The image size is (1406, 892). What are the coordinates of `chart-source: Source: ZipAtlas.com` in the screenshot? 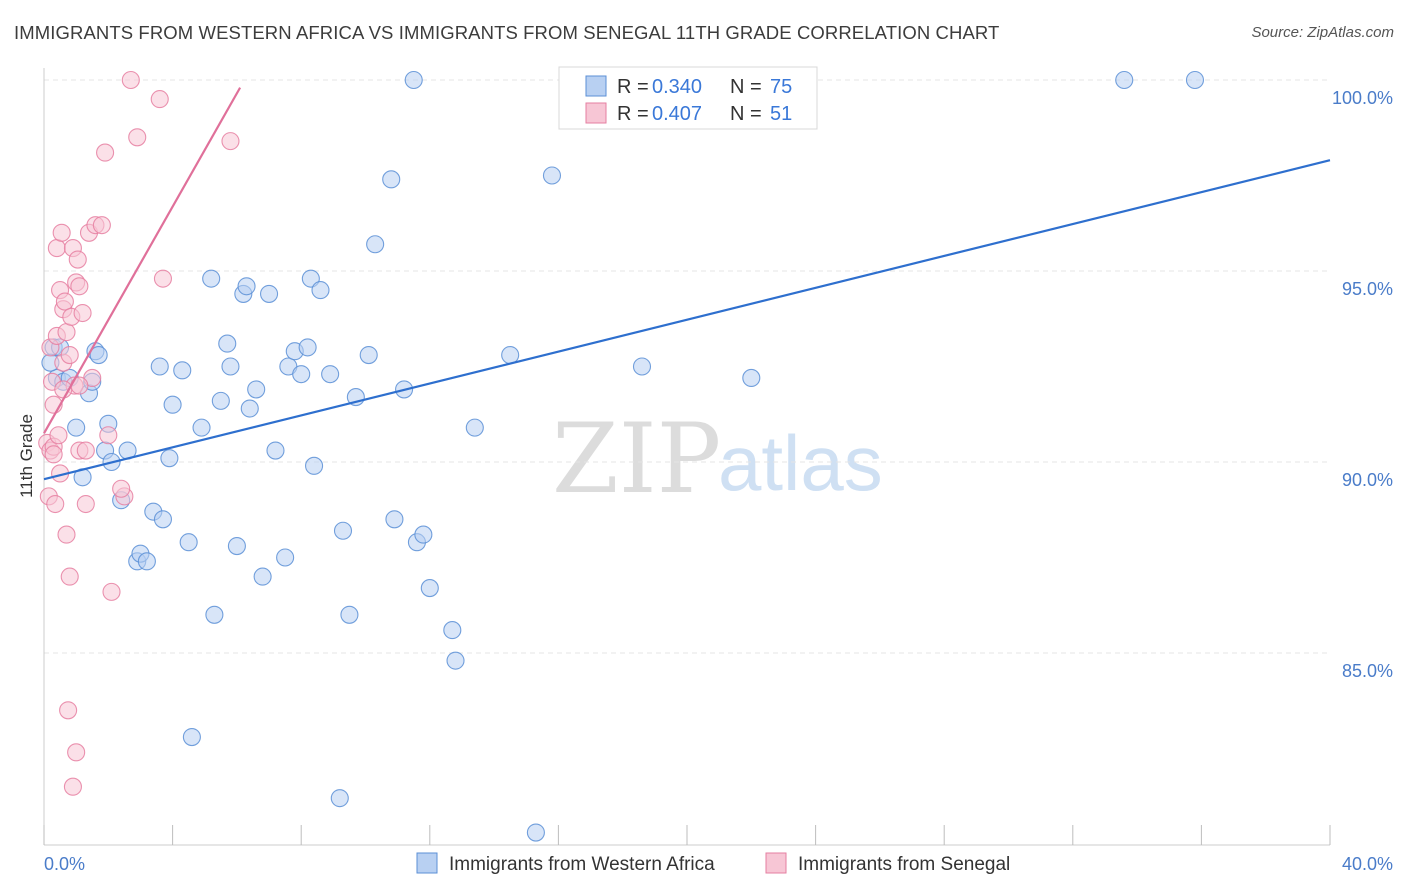 It's located at (1322, 32).